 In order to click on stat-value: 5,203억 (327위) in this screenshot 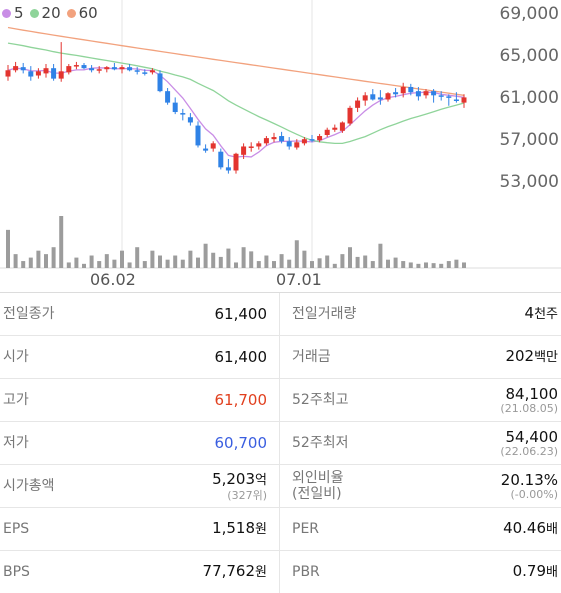, I will do `click(239, 486)`.